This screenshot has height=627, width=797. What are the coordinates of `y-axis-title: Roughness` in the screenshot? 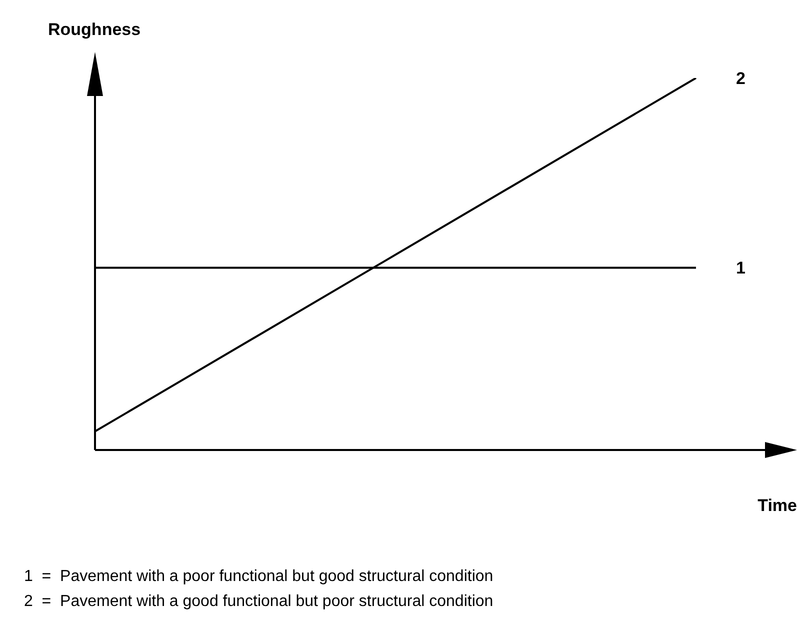 It's located at (94, 30).